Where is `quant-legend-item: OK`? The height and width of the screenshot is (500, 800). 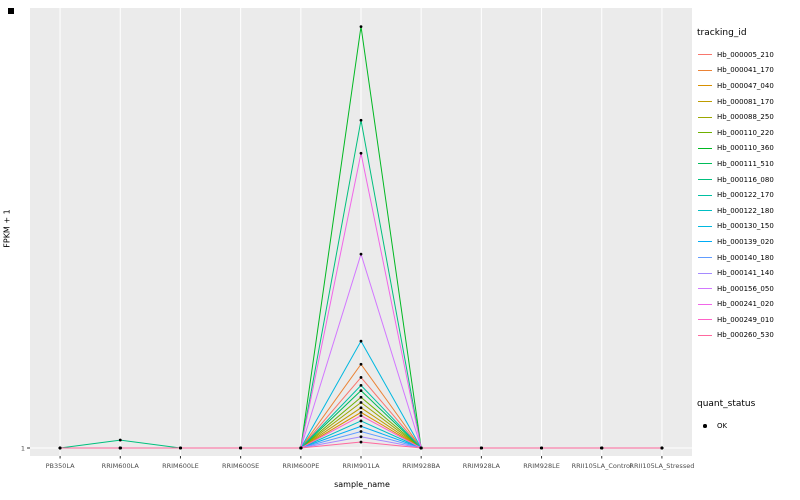 quant-legend-item: OK is located at coordinates (748, 426).